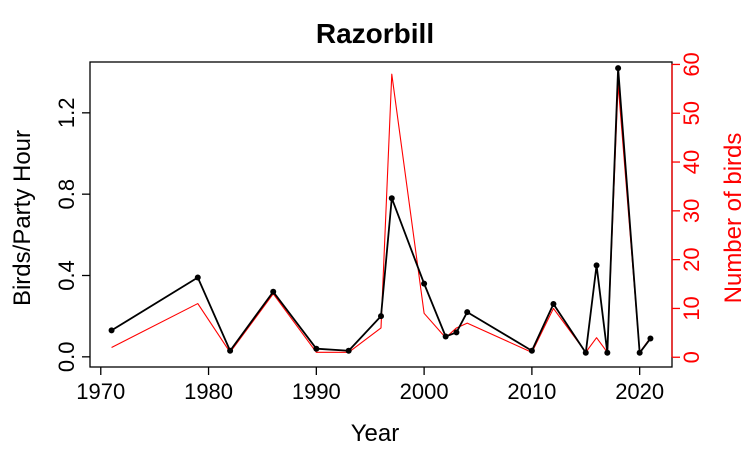 Image resolution: width=750 pixels, height=450 pixels. What do you see at coordinates (691, 211) in the screenshot?
I see `y-right-tick-label: 30` at bounding box center [691, 211].